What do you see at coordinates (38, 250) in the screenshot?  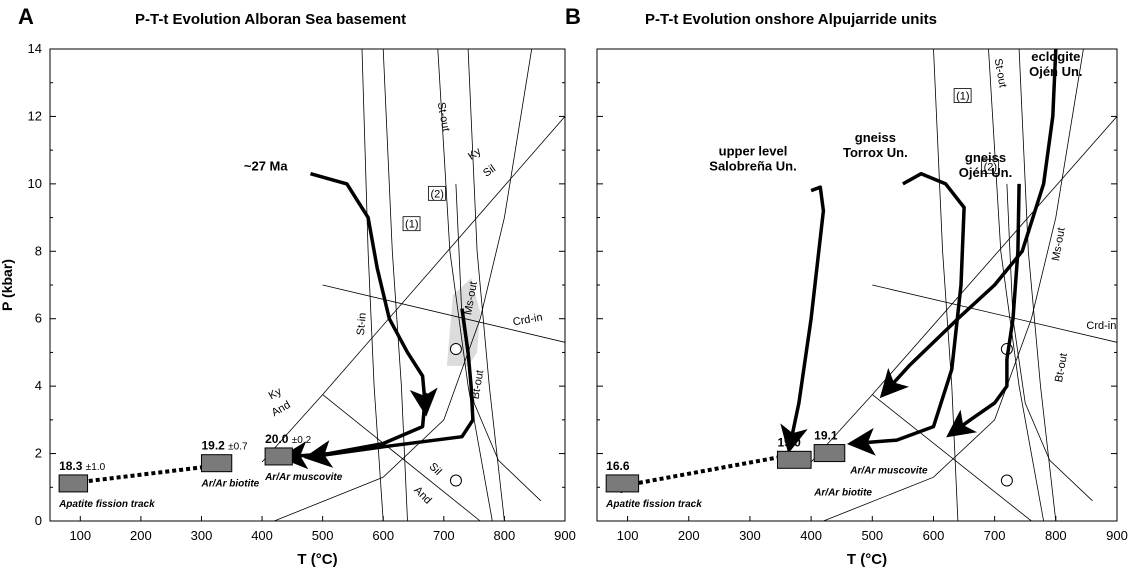 I see `y-tick-label: 8` at bounding box center [38, 250].